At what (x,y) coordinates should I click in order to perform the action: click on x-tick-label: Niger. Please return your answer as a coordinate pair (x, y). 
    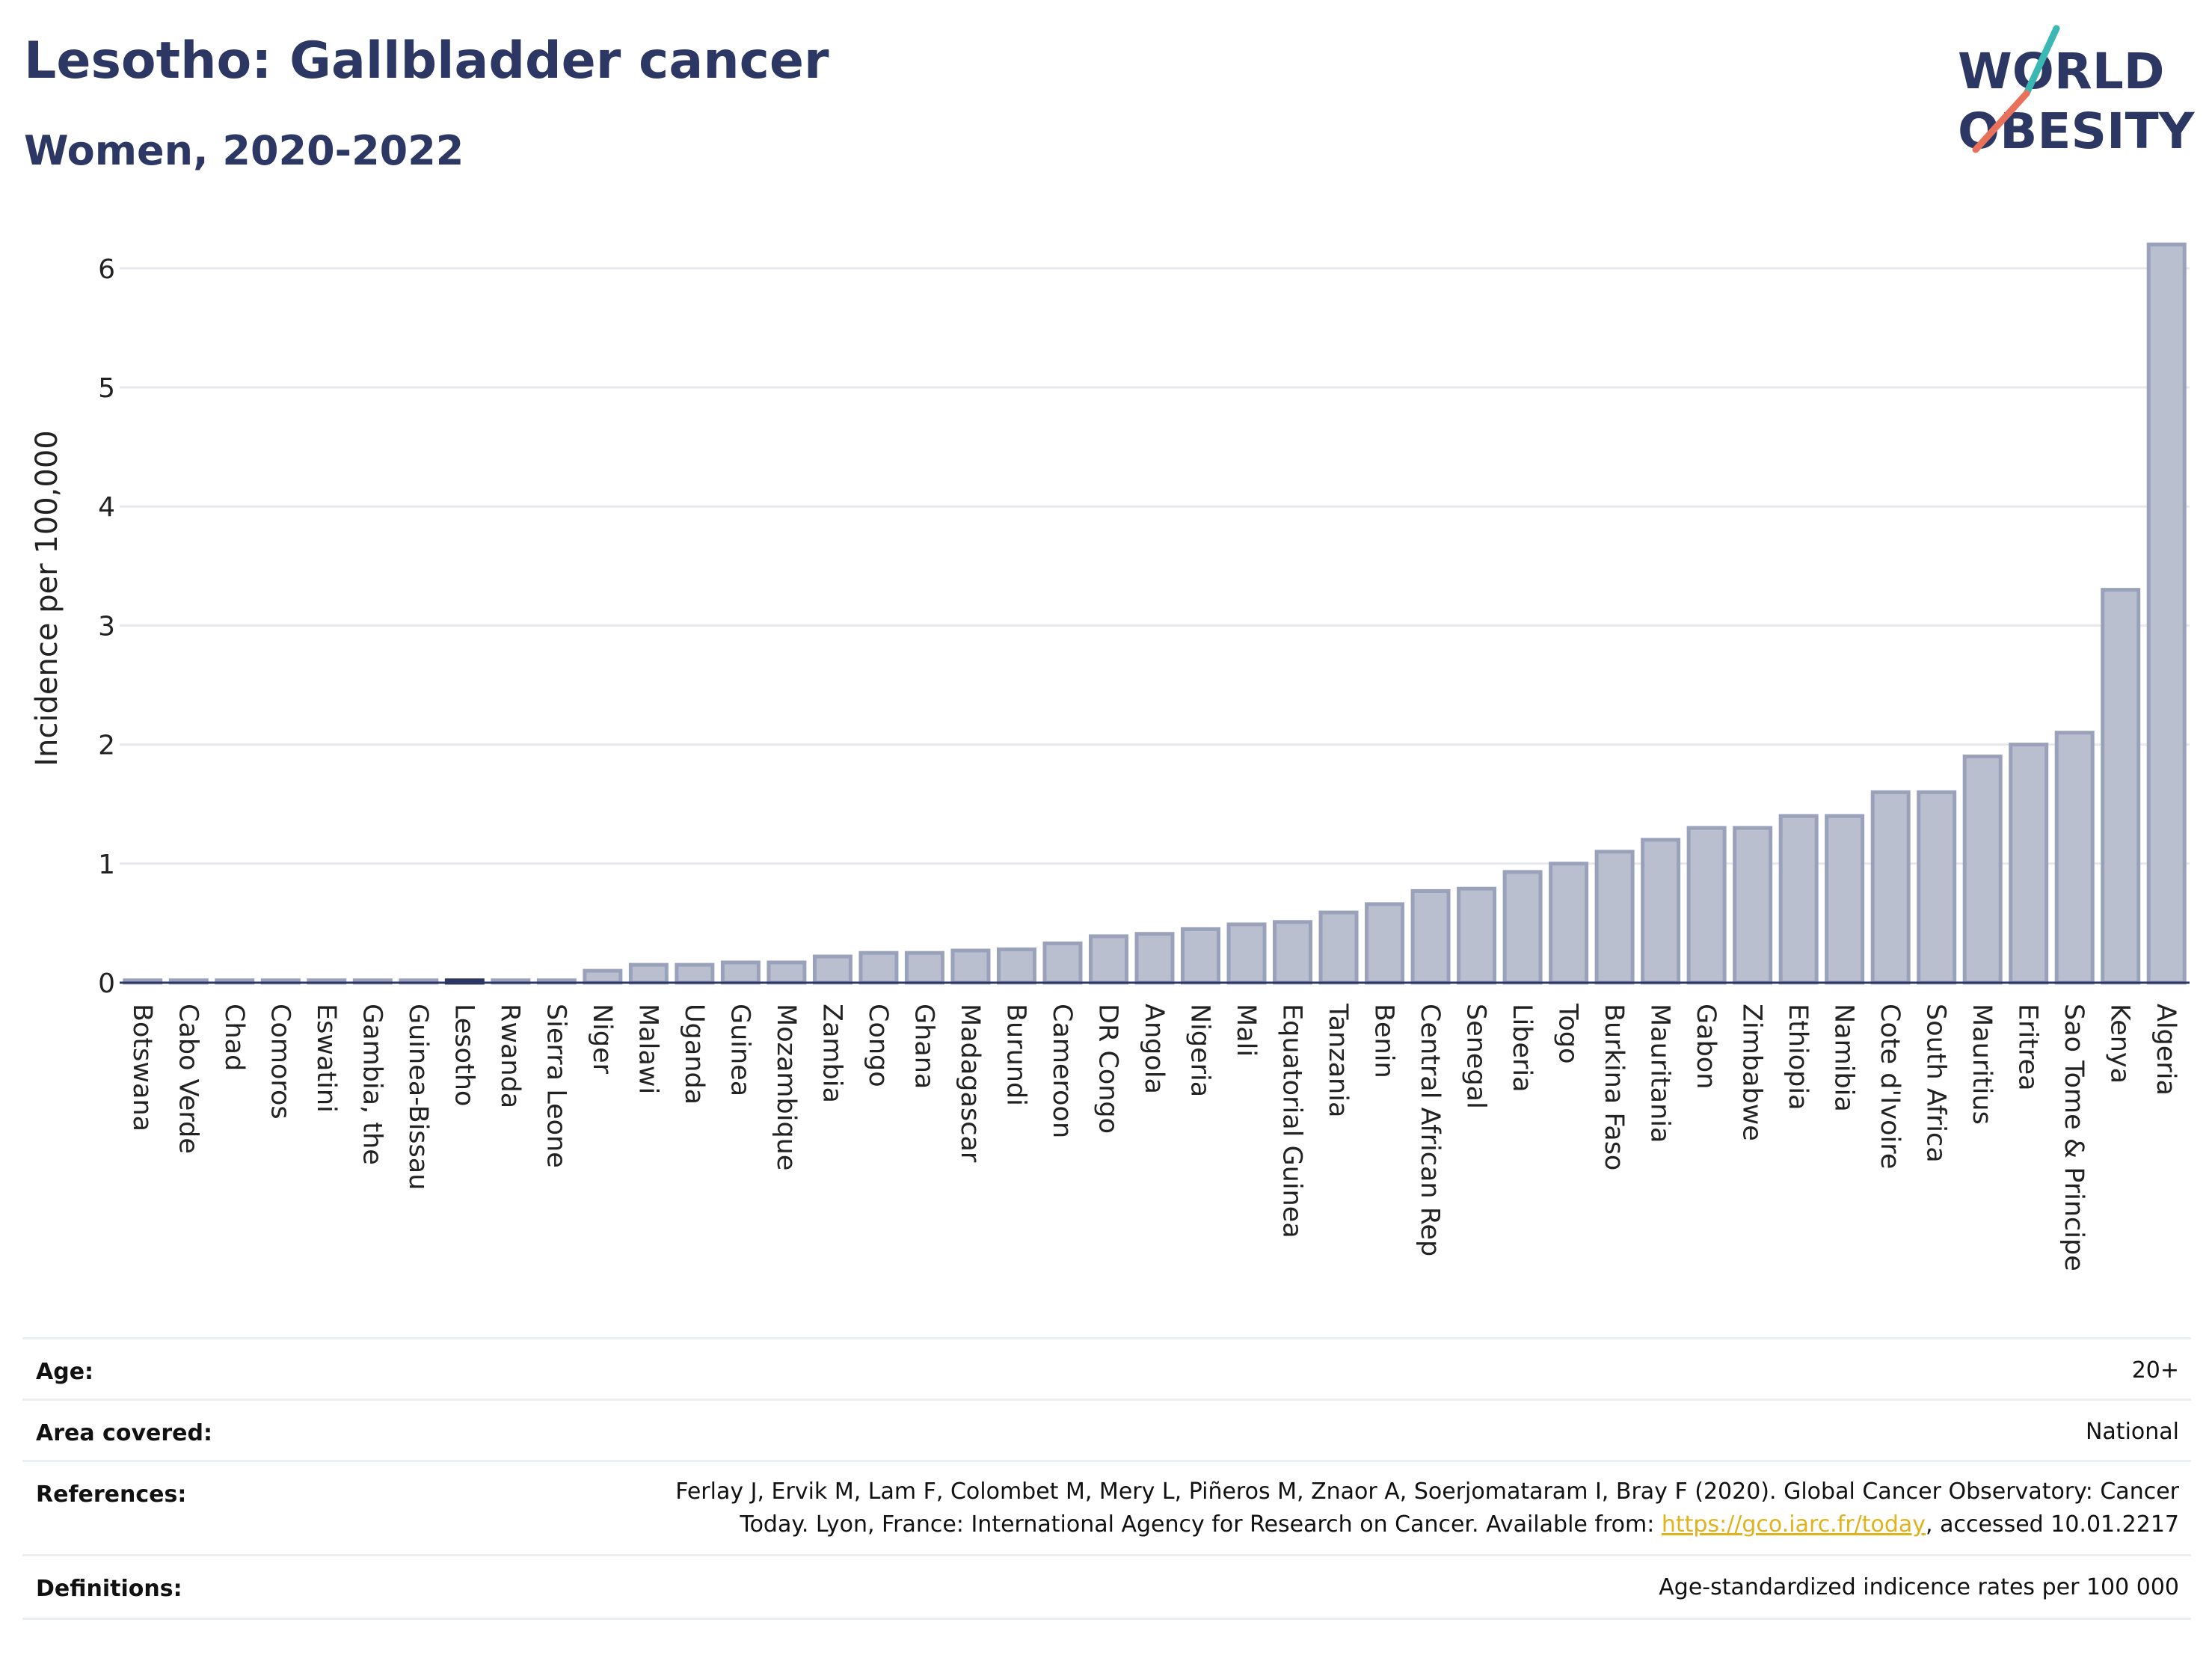
    Looking at the image, I should click on (602, 1039).